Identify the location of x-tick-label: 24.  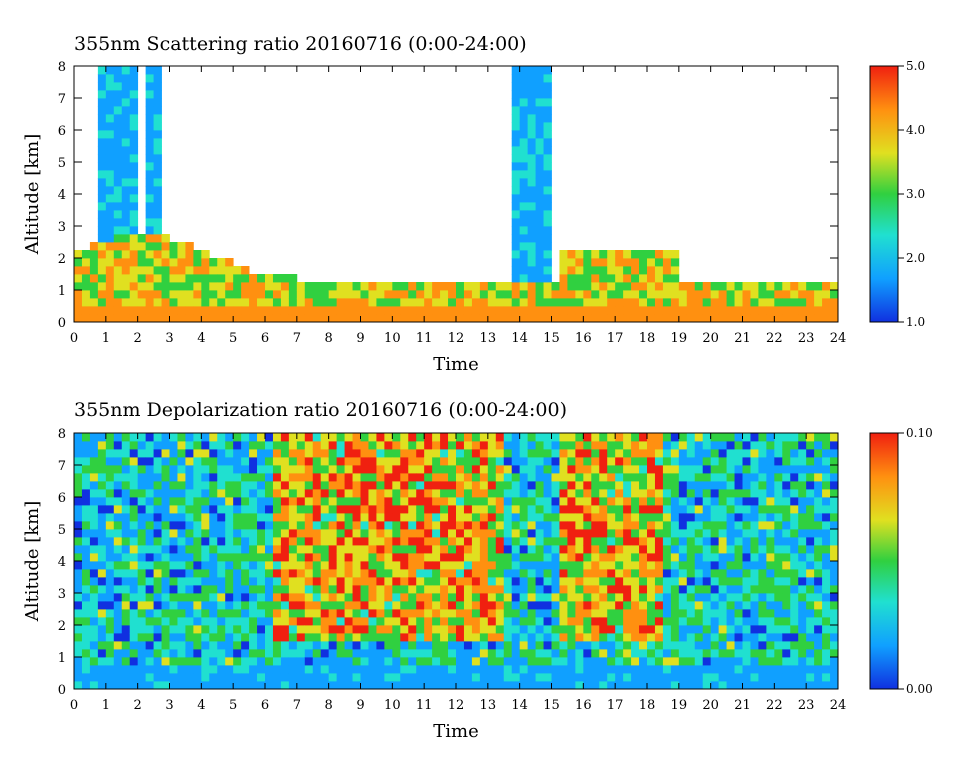
(838, 338).